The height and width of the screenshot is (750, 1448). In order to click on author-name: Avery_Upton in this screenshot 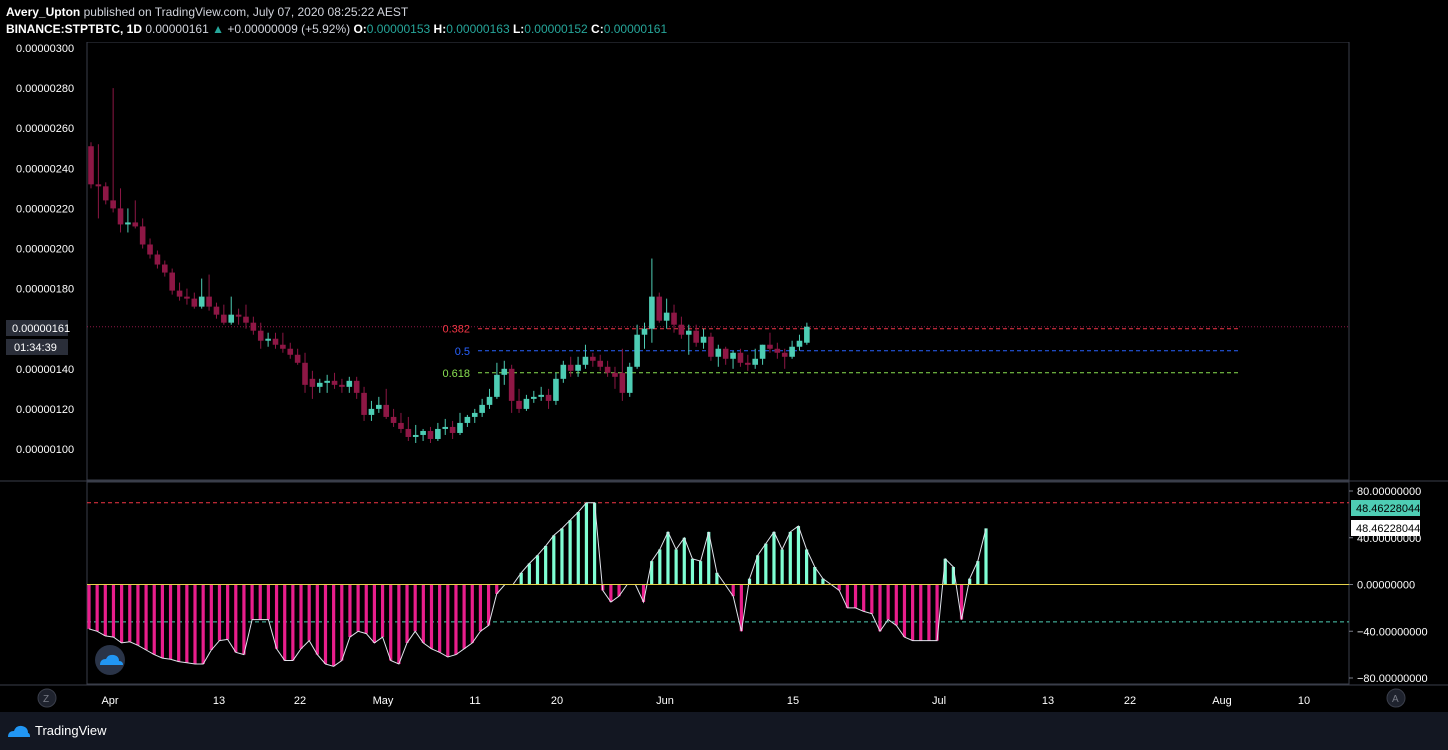, I will do `click(43, 12)`.